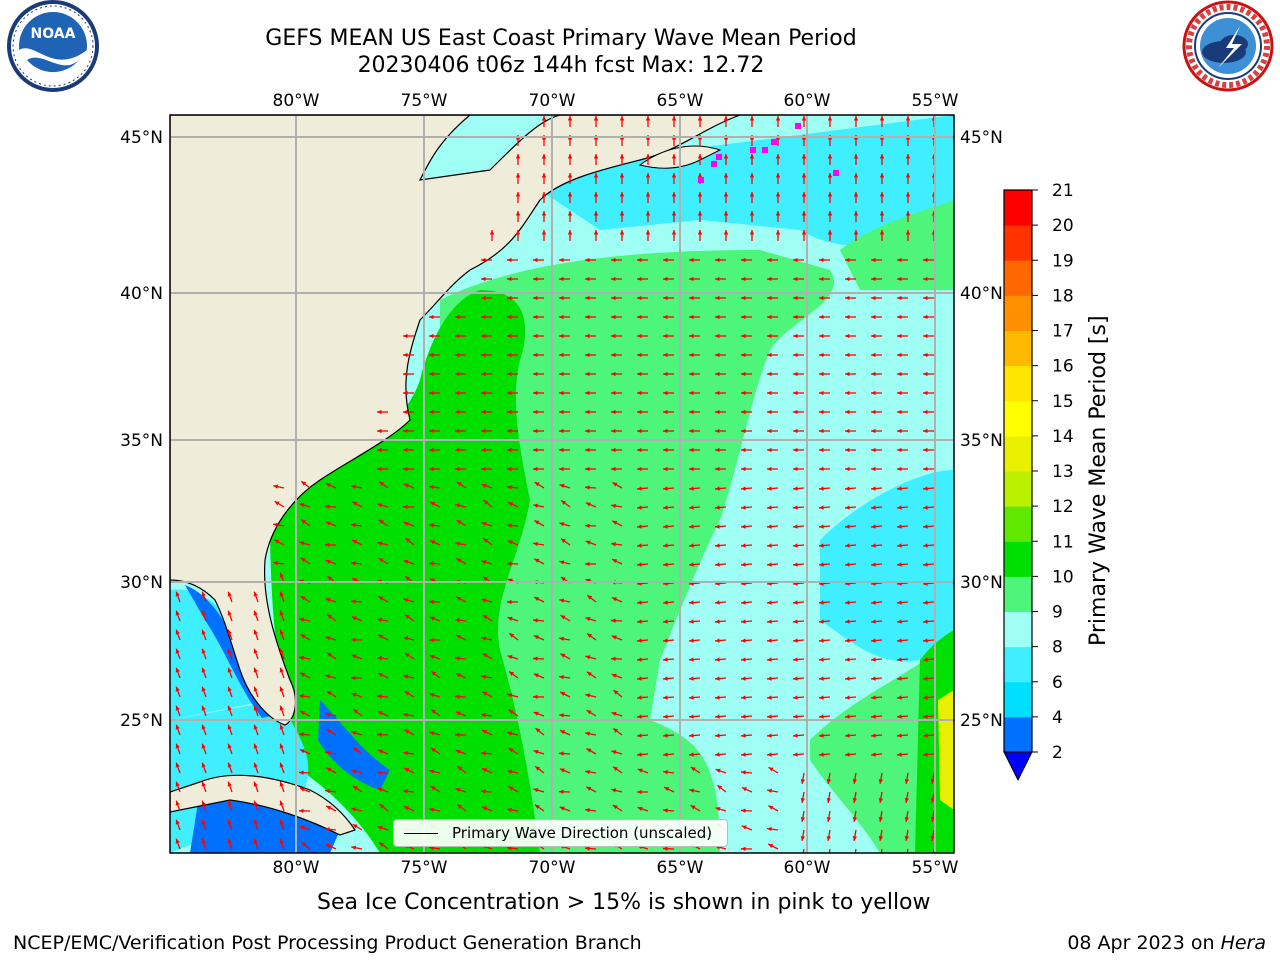 The image size is (1280, 960). Describe the element at coordinates (1018, 524) in the screenshot. I see `colorbar-segment` at that location.